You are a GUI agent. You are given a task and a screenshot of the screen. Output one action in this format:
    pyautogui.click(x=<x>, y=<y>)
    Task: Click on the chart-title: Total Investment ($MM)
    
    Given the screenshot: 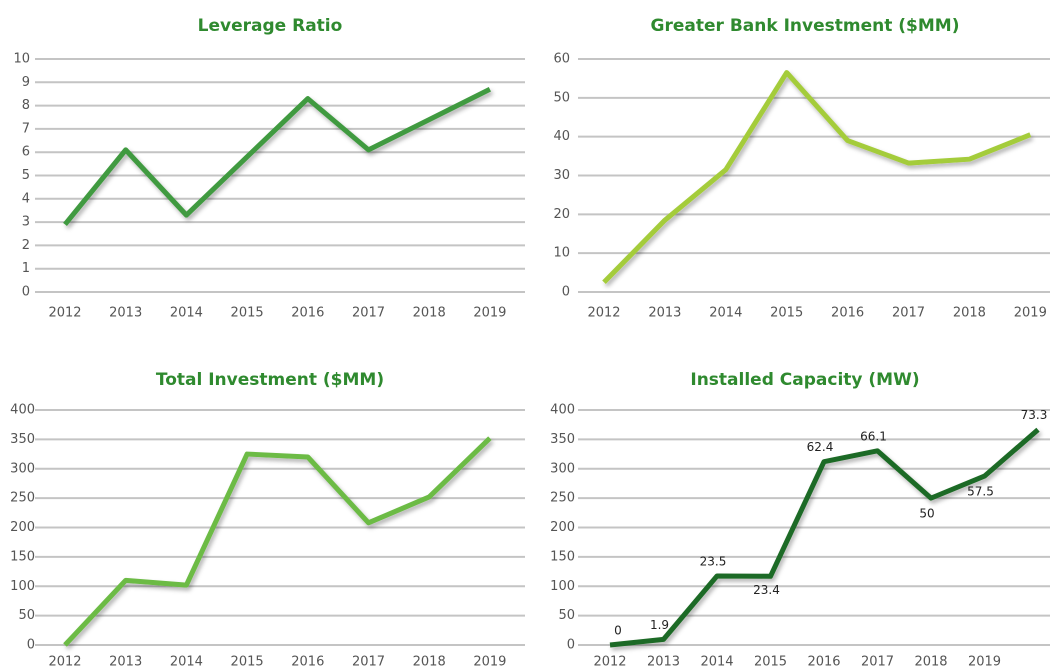 What is the action you would take?
    pyautogui.click(x=270, y=380)
    